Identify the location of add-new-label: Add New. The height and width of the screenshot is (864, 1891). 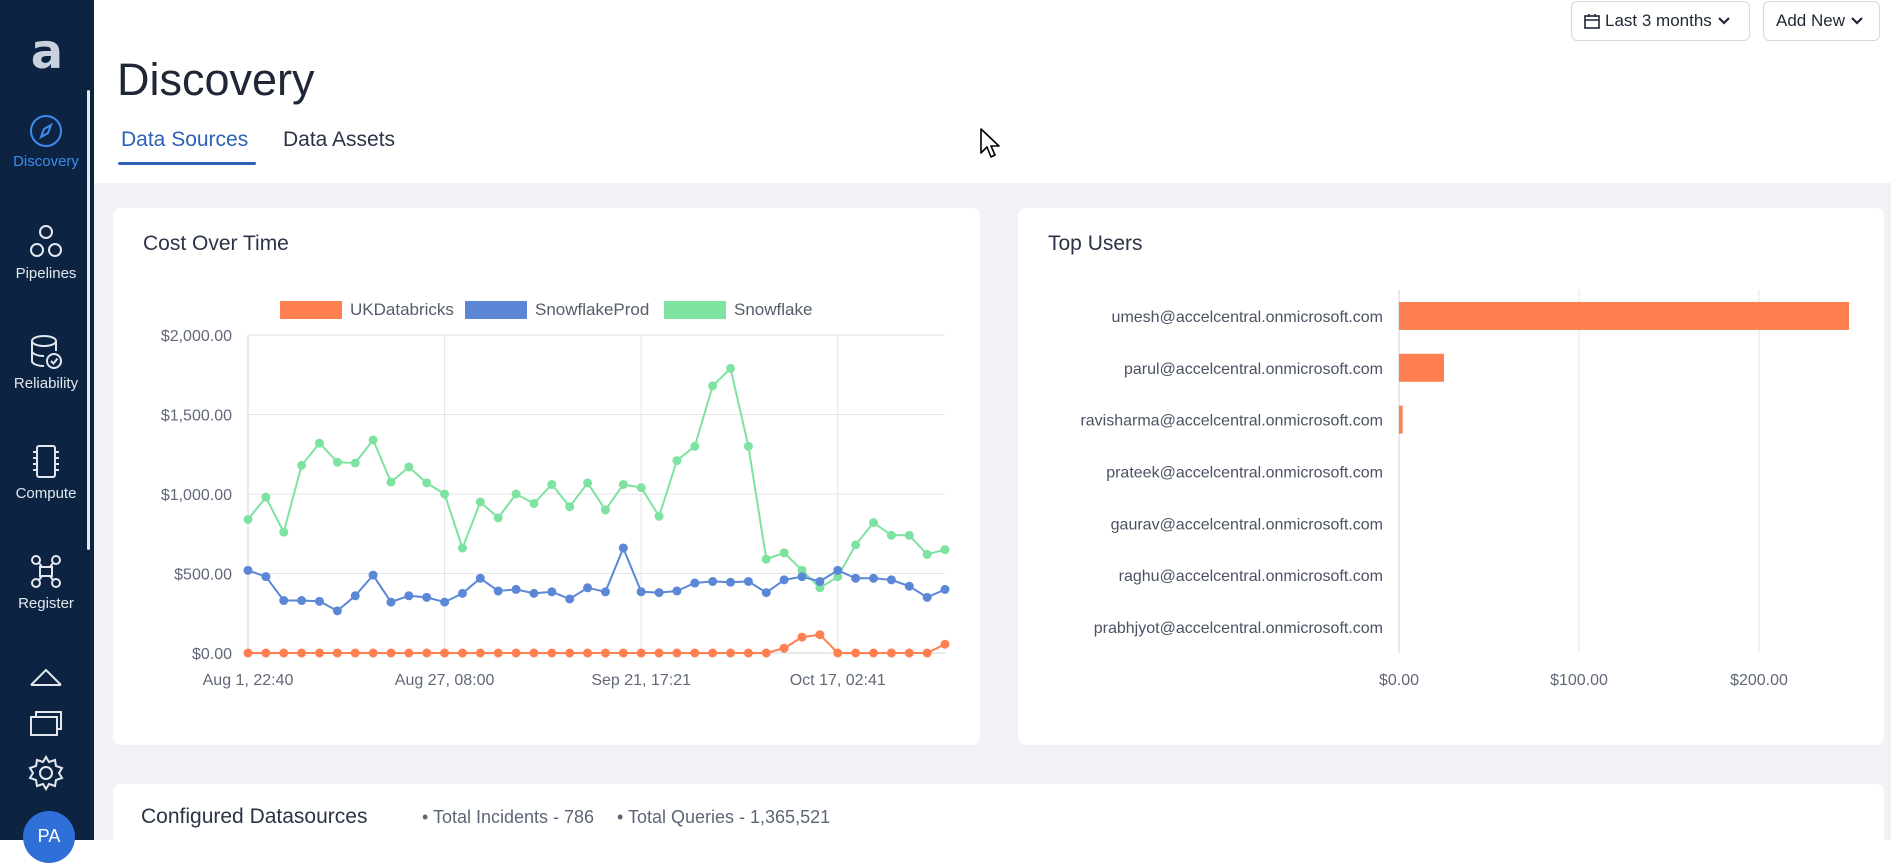
(1810, 21).